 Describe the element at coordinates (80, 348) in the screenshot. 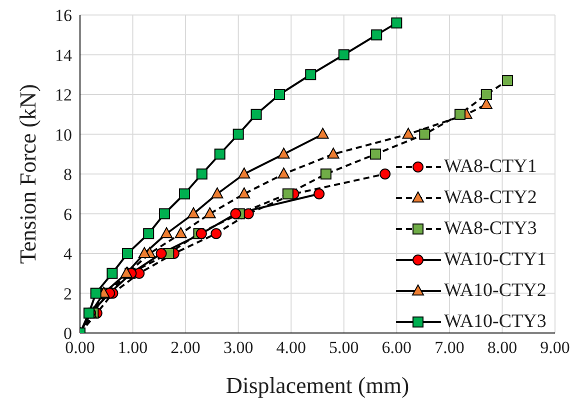

I see `x-tick-label: 0.00` at that location.